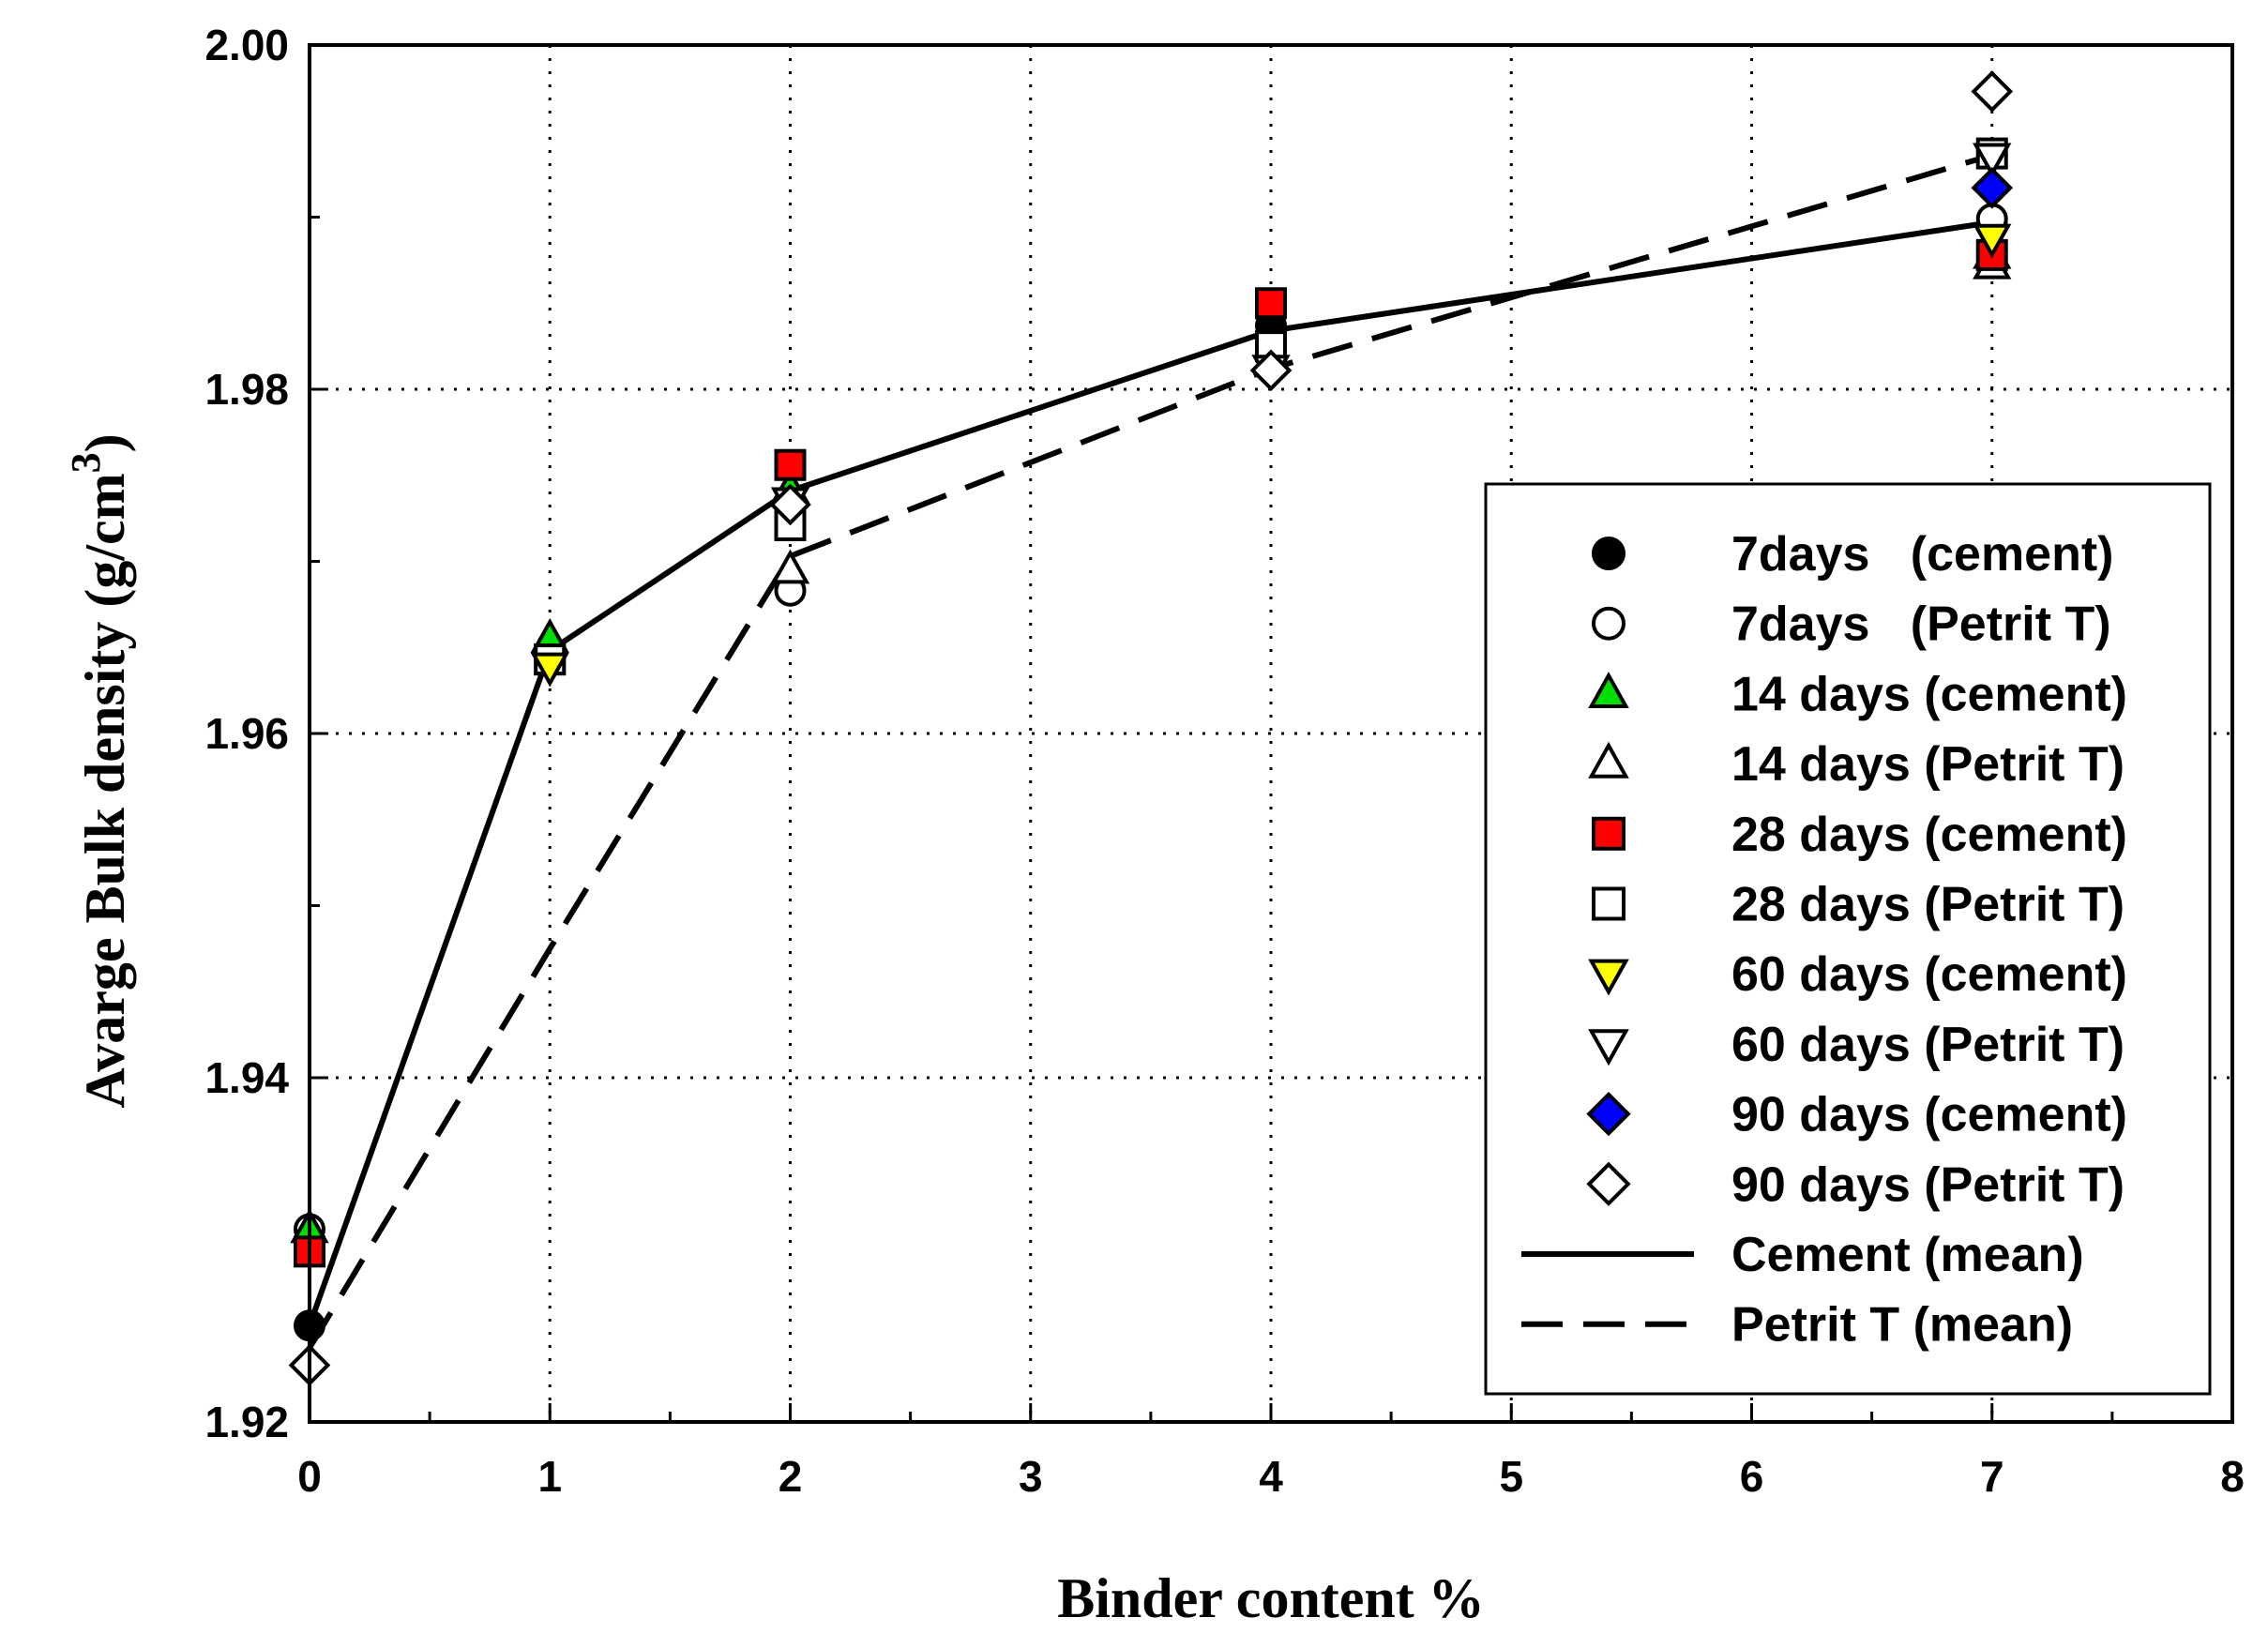 The height and width of the screenshot is (1633, 2268). Describe the element at coordinates (1921, 624) in the screenshot. I see `legend-label: 7days (Petrit T)` at that location.